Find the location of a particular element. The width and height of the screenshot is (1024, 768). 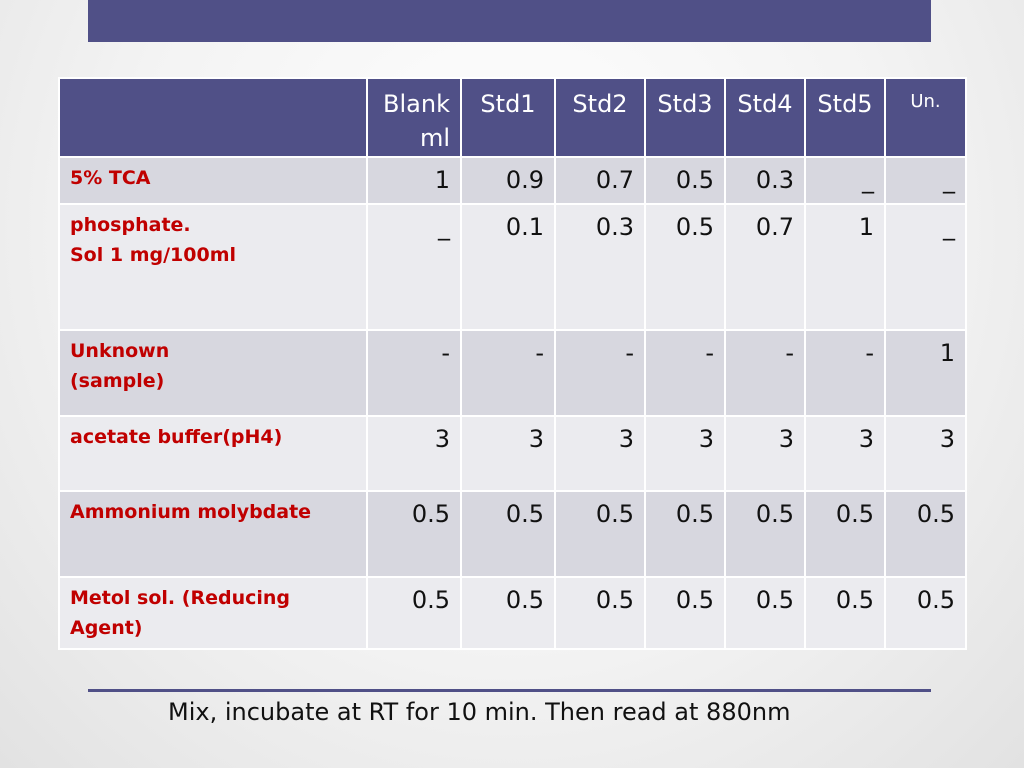

row-label: 5% TCA is located at coordinates (213, 180).